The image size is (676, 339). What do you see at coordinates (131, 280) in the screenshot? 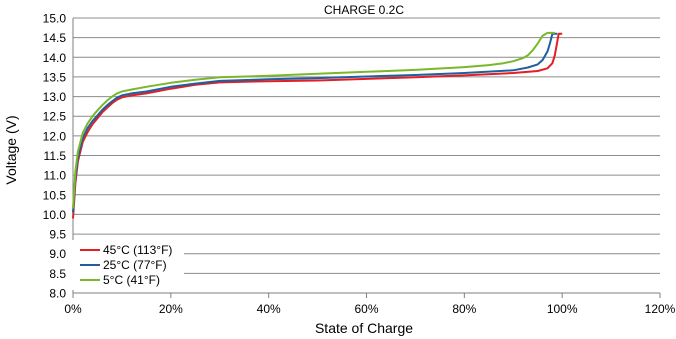
I see `legend-label: 5°C (41°F)` at bounding box center [131, 280].